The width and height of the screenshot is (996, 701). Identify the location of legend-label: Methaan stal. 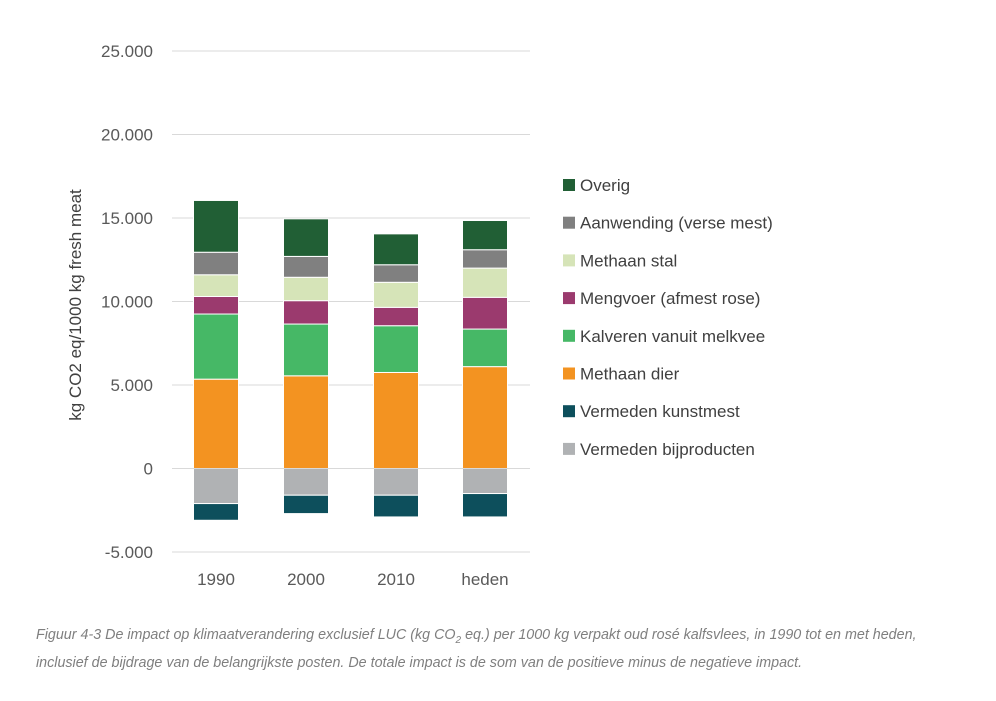
(628, 260).